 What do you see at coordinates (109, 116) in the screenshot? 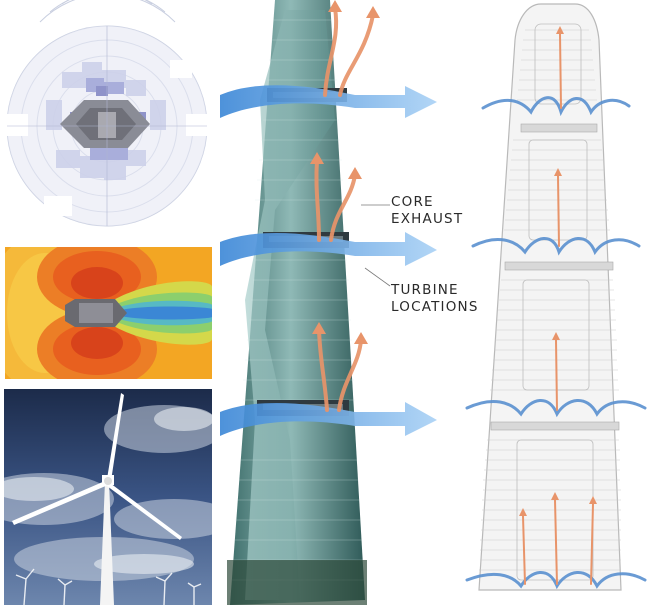
I see `wind-rose-diagram` at bounding box center [109, 116].